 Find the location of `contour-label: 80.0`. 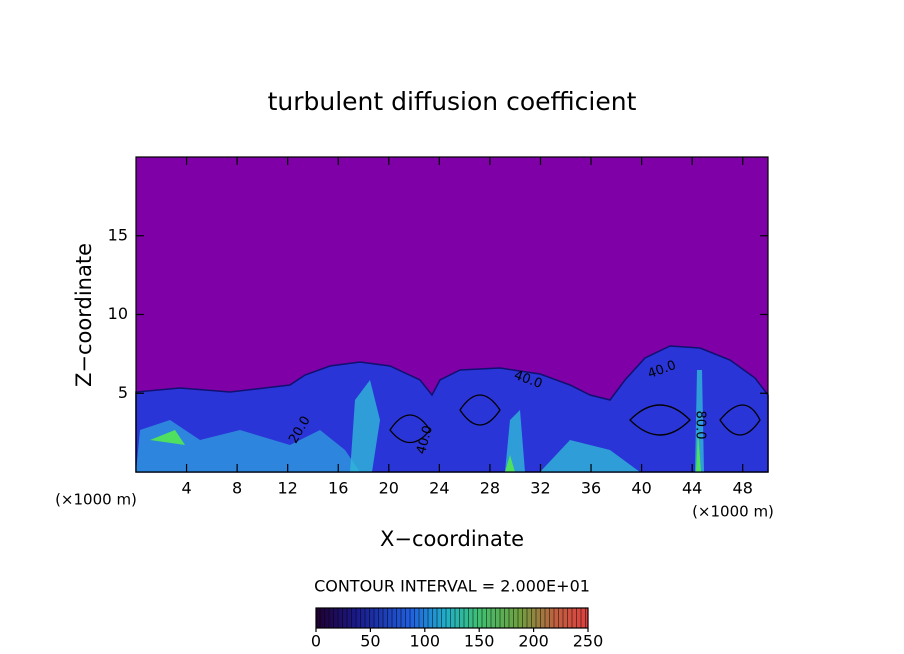

contour-label: 80.0 is located at coordinates (700, 425).